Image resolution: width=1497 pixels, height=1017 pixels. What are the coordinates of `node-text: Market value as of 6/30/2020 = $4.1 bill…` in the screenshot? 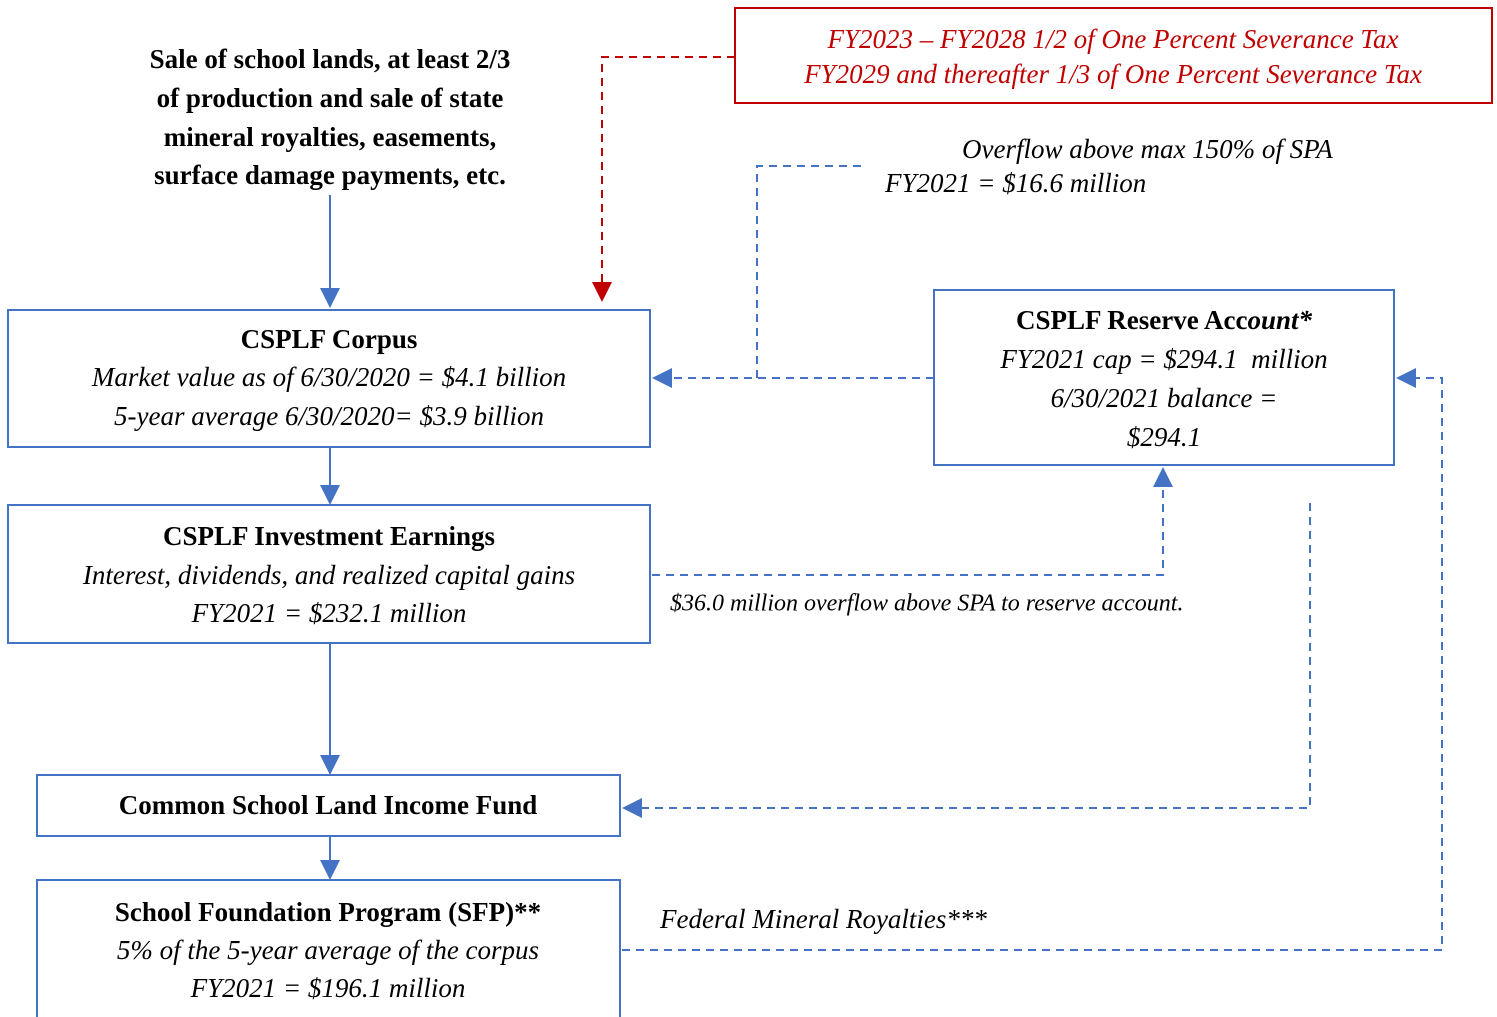 It's located at (328, 377).